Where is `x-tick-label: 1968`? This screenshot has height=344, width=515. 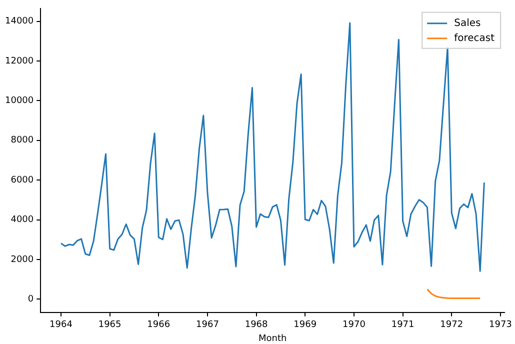 x-tick-label: 1968 is located at coordinates (256, 325).